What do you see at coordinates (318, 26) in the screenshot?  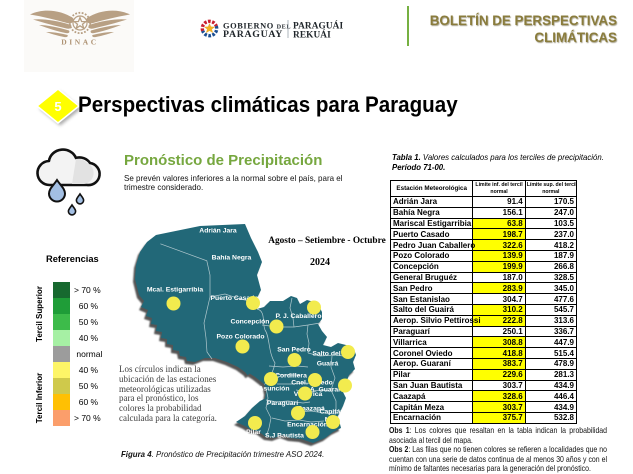 I see `svg-text: PARAGUÁI` at bounding box center [318, 26].